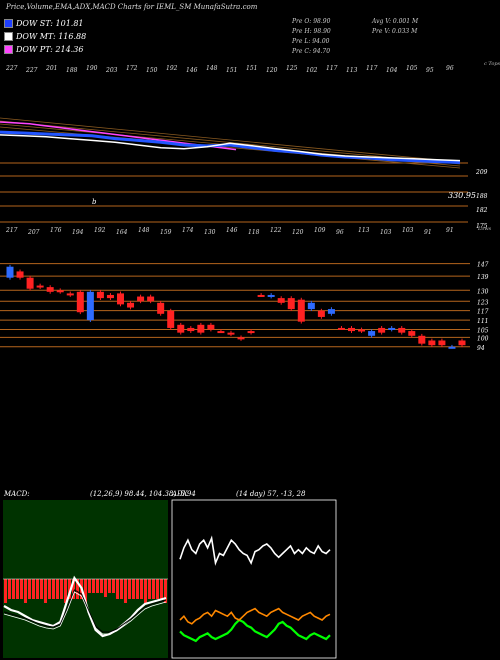 Image resolution: width=500 pixels, height=660 pixels. I want to click on ema-top-tick-label: 192, so click(172, 68).